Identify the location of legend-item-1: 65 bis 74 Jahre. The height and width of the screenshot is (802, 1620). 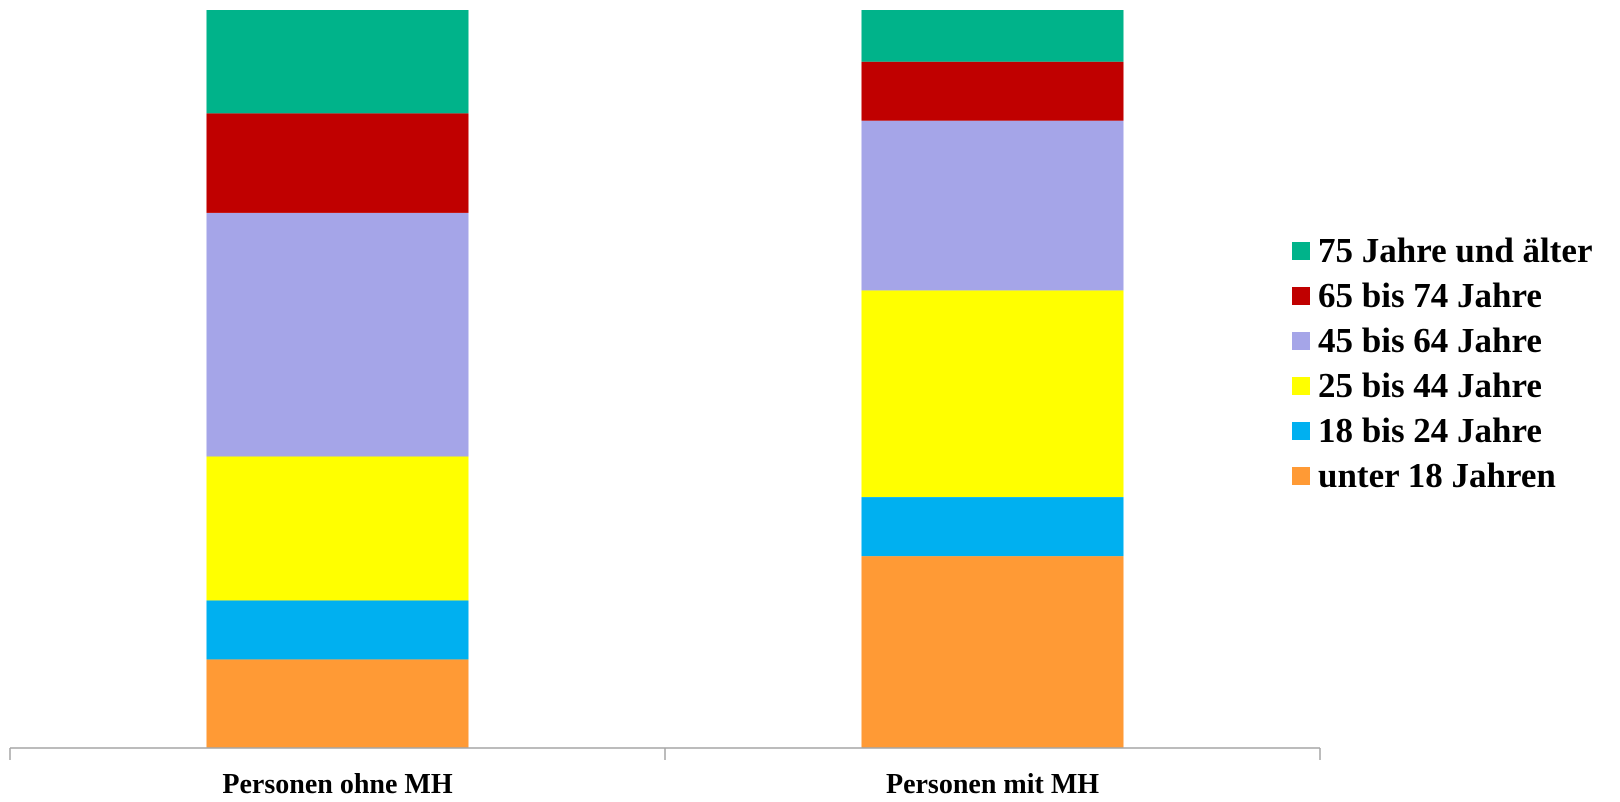
(1442, 295).